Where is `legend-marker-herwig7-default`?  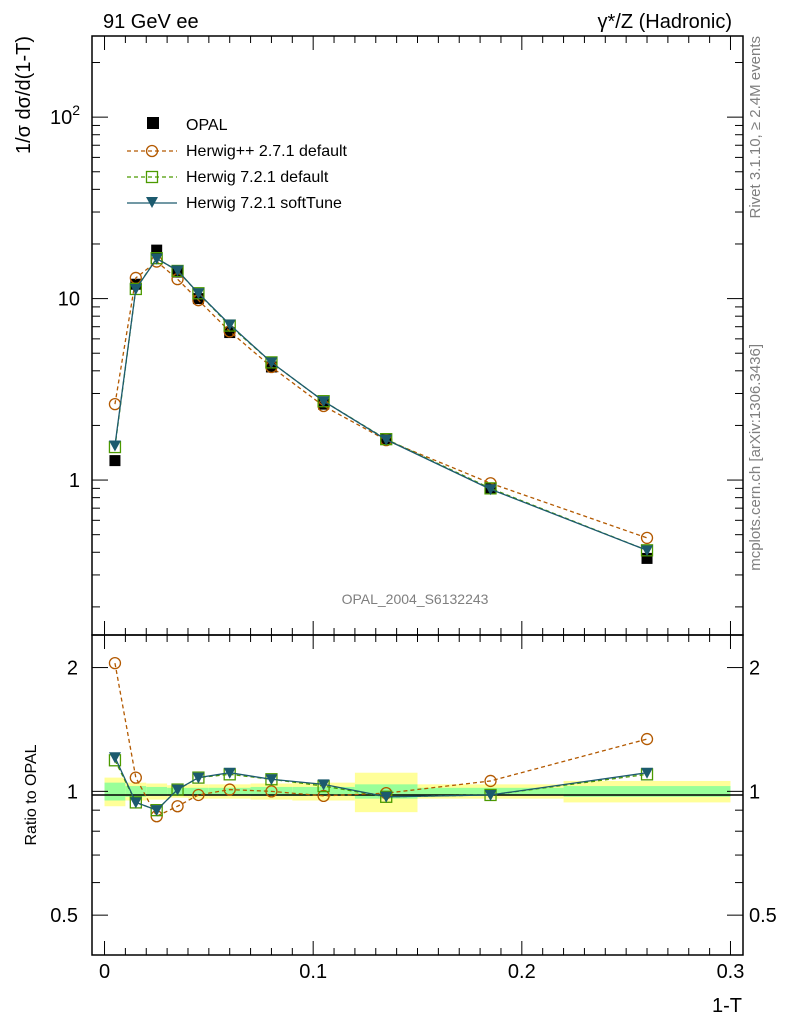 legend-marker-herwig7-default is located at coordinates (152, 177).